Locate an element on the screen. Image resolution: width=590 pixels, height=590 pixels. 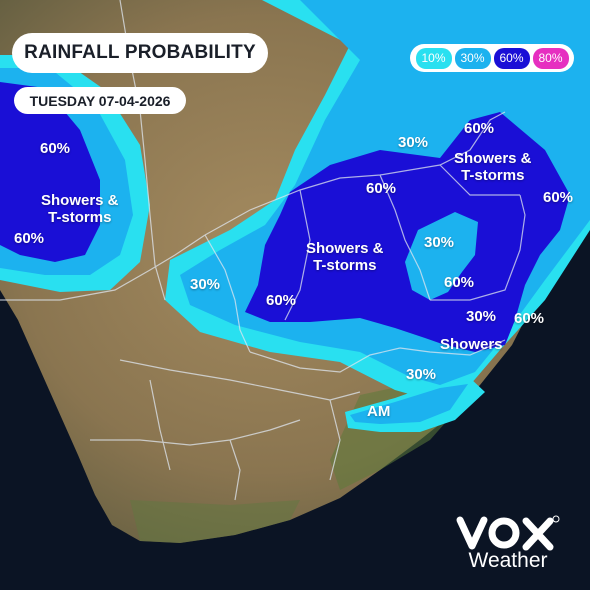
legend-swatch-80: 80% is located at coordinates (550, 58).